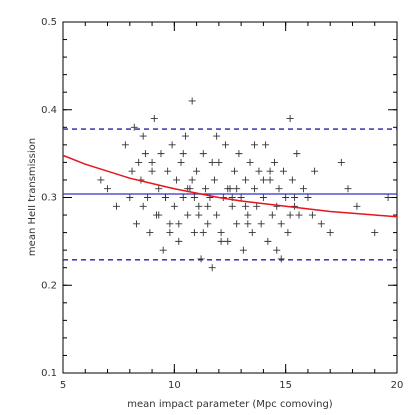 This screenshot has height=415, width=415. I want to click on fit-curve, so click(230, 186).